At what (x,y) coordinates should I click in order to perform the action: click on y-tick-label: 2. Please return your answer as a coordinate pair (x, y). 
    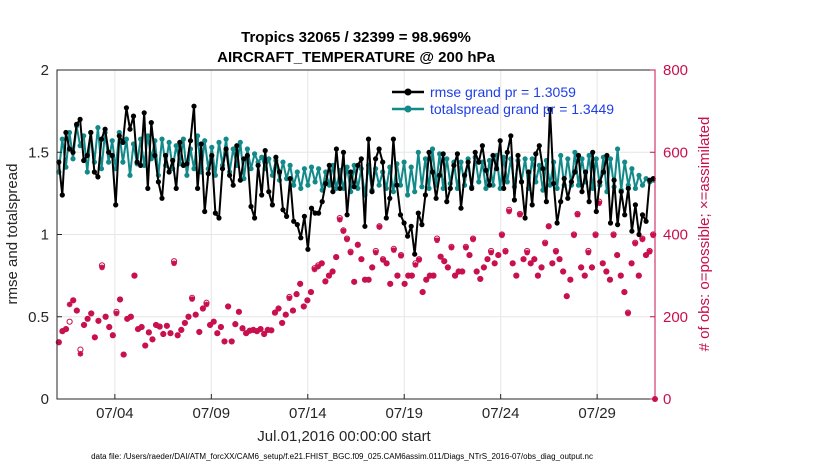
    Looking at the image, I should click on (45, 70).